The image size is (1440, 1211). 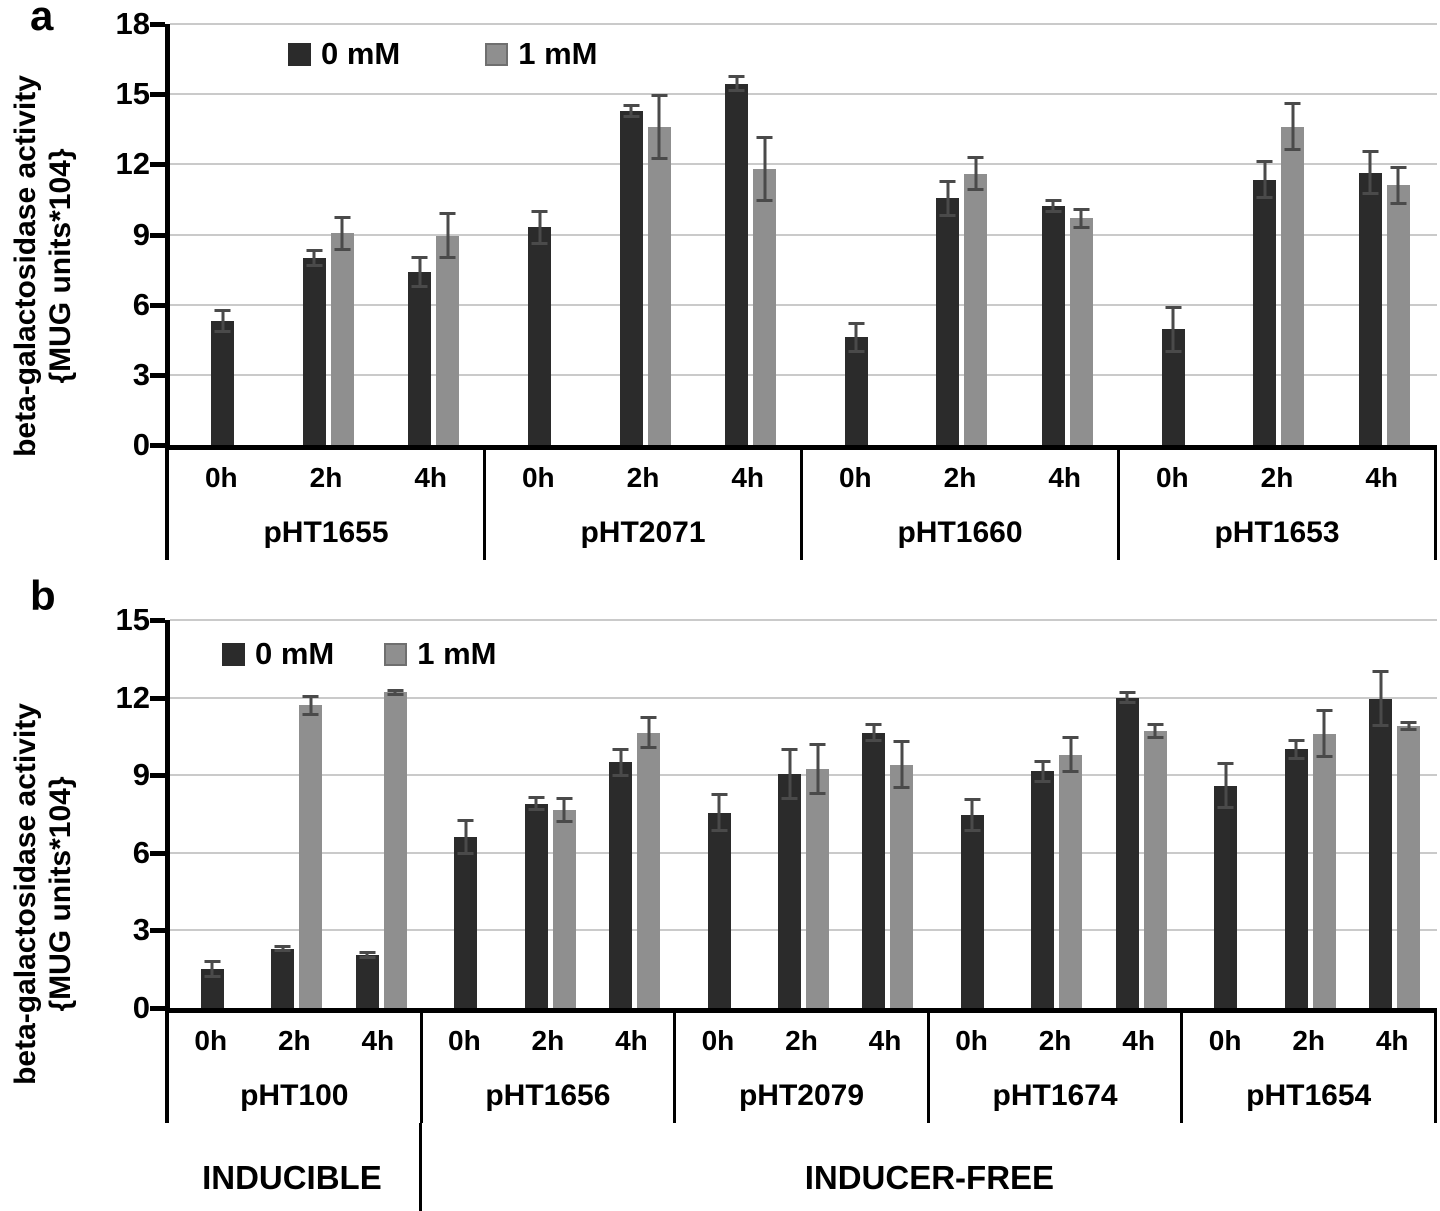 What do you see at coordinates (141, 1007) in the screenshot?
I see `y-tick-label: 0` at bounding box center [141, 1007].